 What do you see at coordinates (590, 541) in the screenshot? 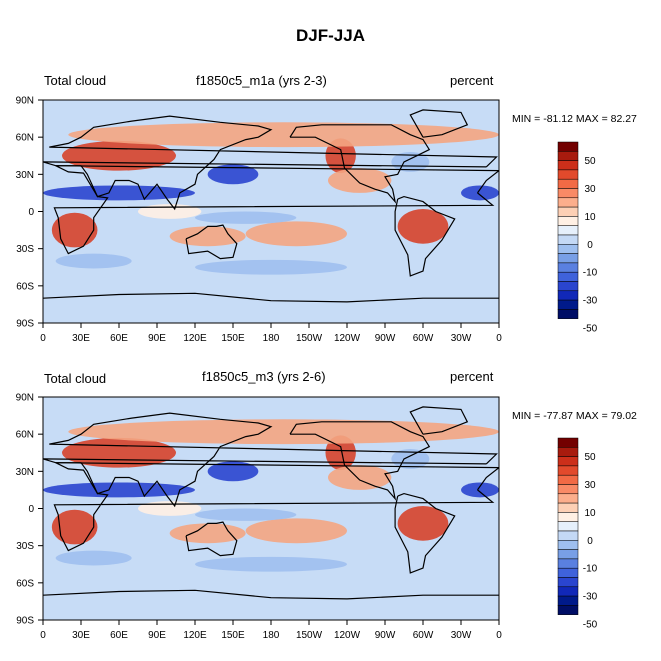
I see `panel2-colorbar-label: 0` at bounding box center [590, 541].